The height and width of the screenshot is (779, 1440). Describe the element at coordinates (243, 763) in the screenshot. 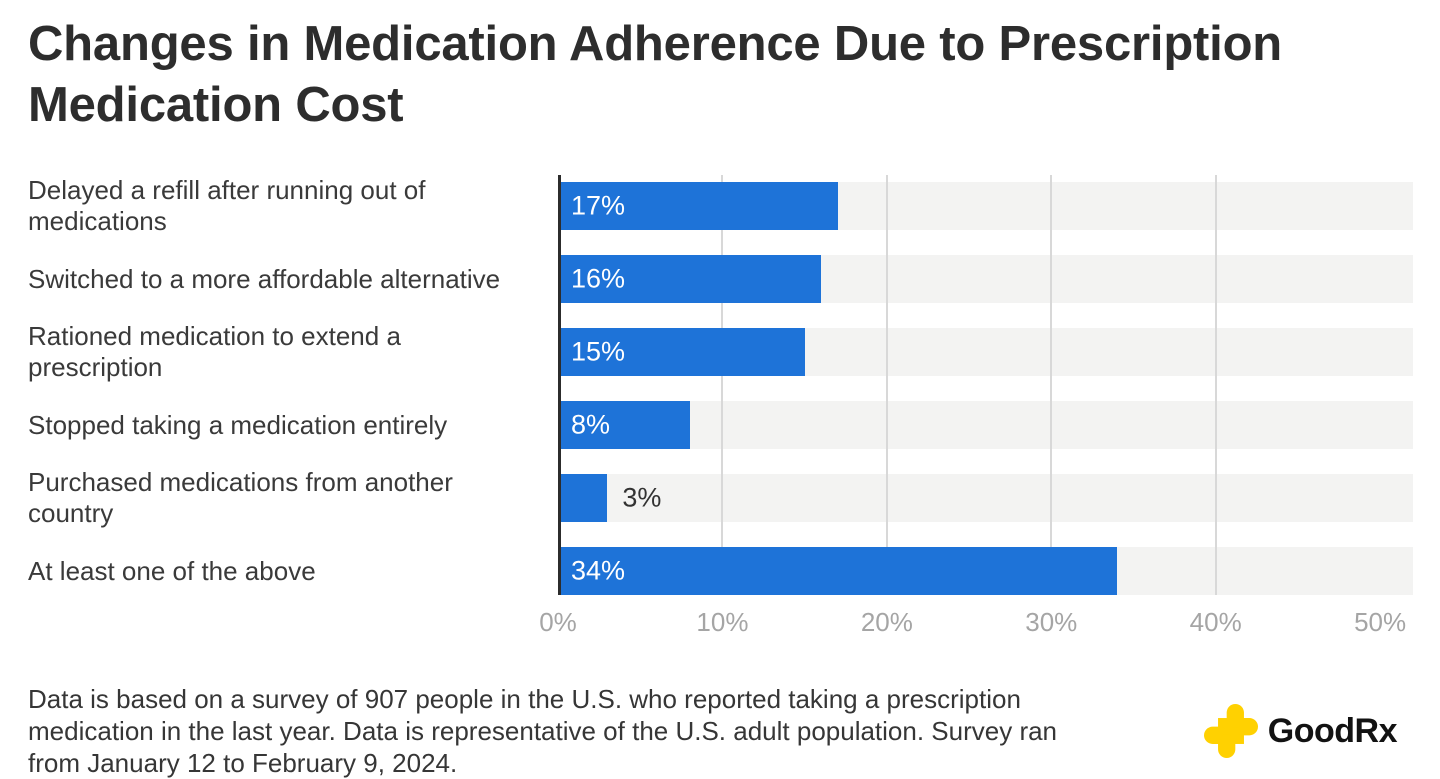

I see `footnote-line: from January 12 to February 9, 2024.` at that location.